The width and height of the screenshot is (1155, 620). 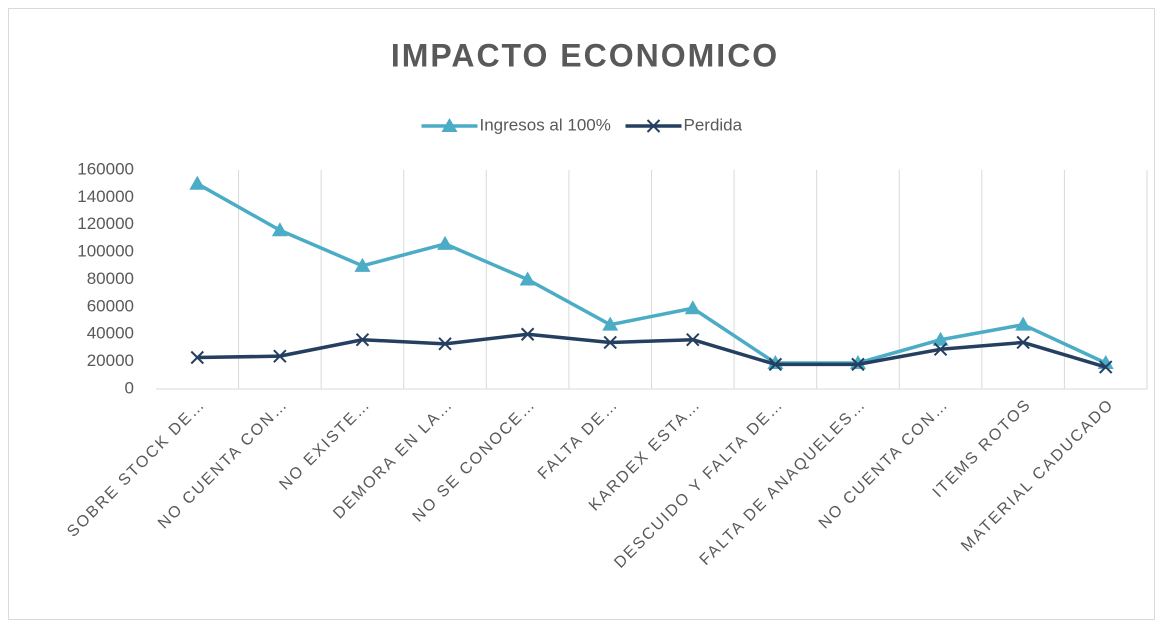 What do you see at coordinates (110, 278) in the screenshot?
I see `y-tick-label: 80000` at bounding box center [110, 278].